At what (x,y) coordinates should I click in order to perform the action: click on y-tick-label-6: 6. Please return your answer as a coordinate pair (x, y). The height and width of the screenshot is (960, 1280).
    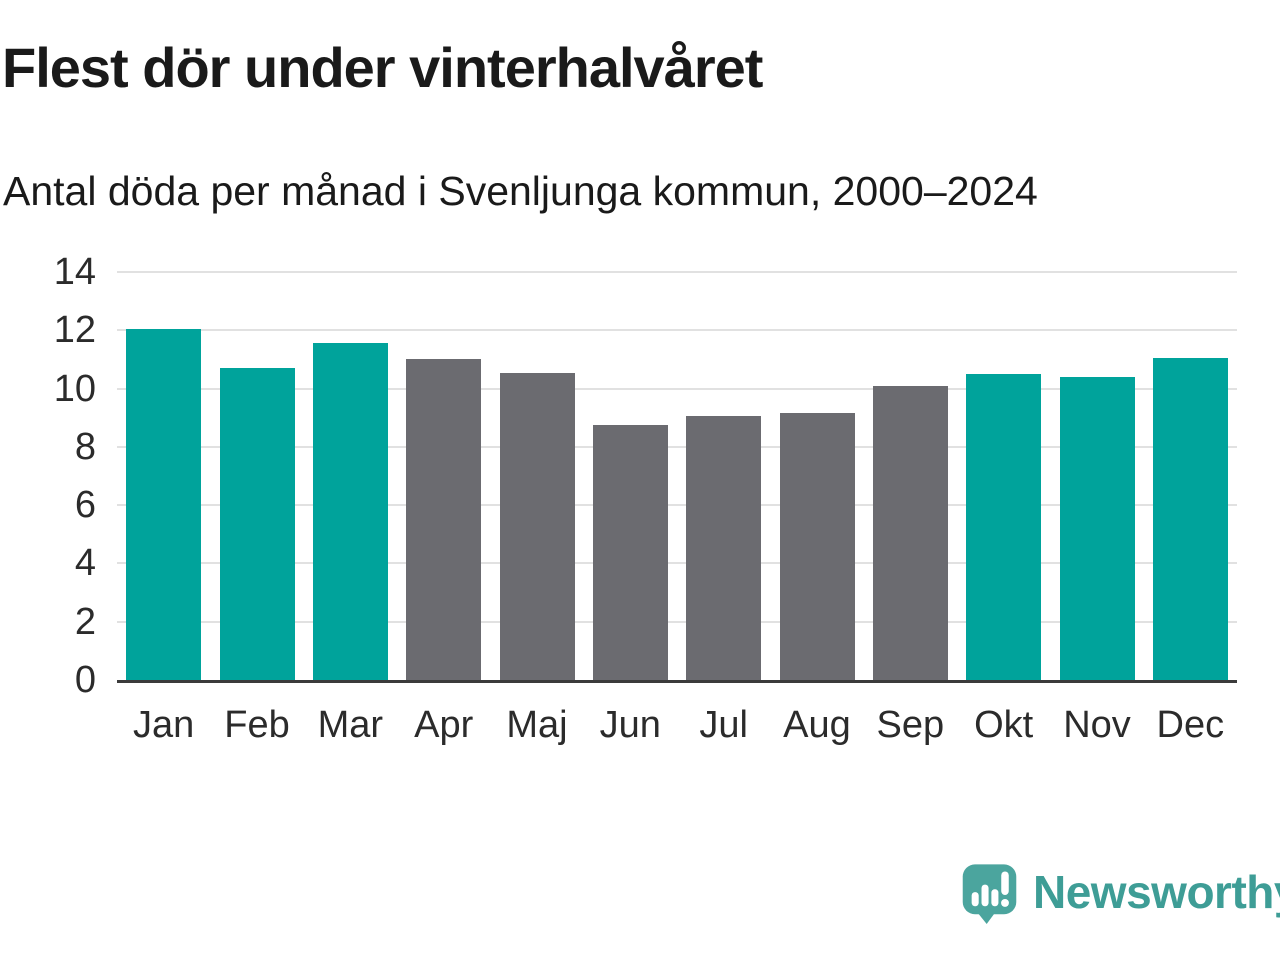
    Looking at the image, I should click on (85, 505).